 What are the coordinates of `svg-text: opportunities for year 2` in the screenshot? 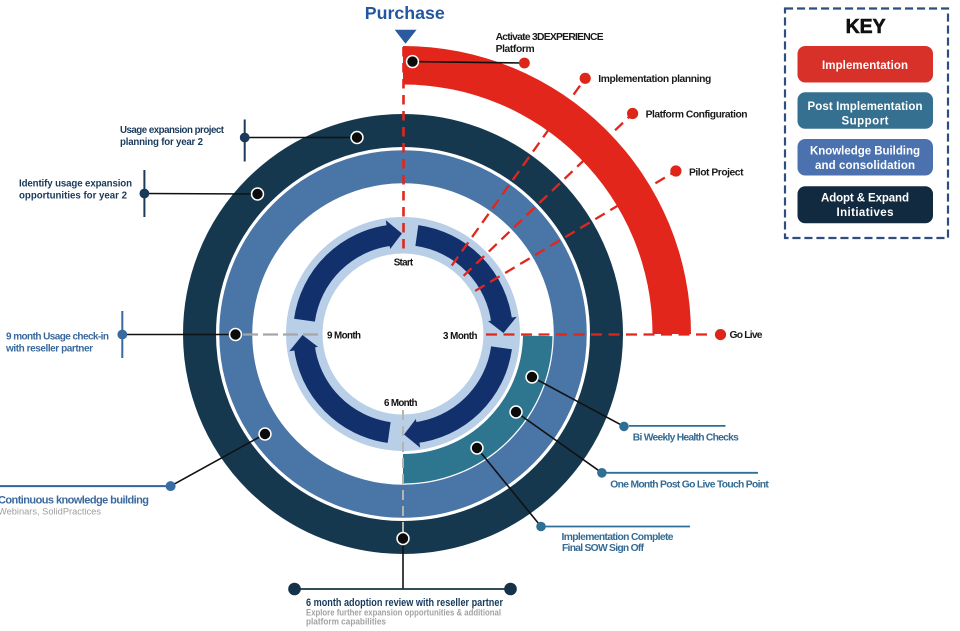 It's located at (73, 196).